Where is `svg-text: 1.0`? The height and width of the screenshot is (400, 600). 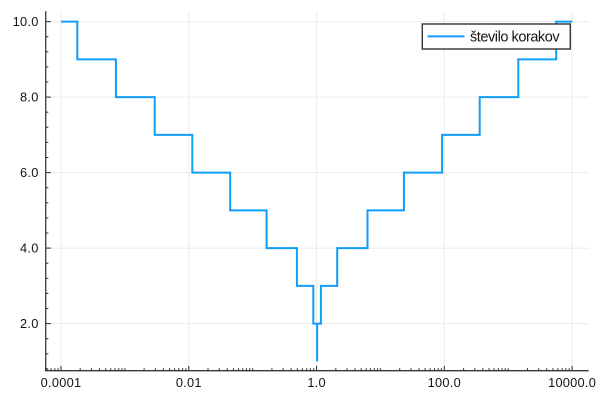
svg-text: 1.0 is located at coordinates (316, 382).